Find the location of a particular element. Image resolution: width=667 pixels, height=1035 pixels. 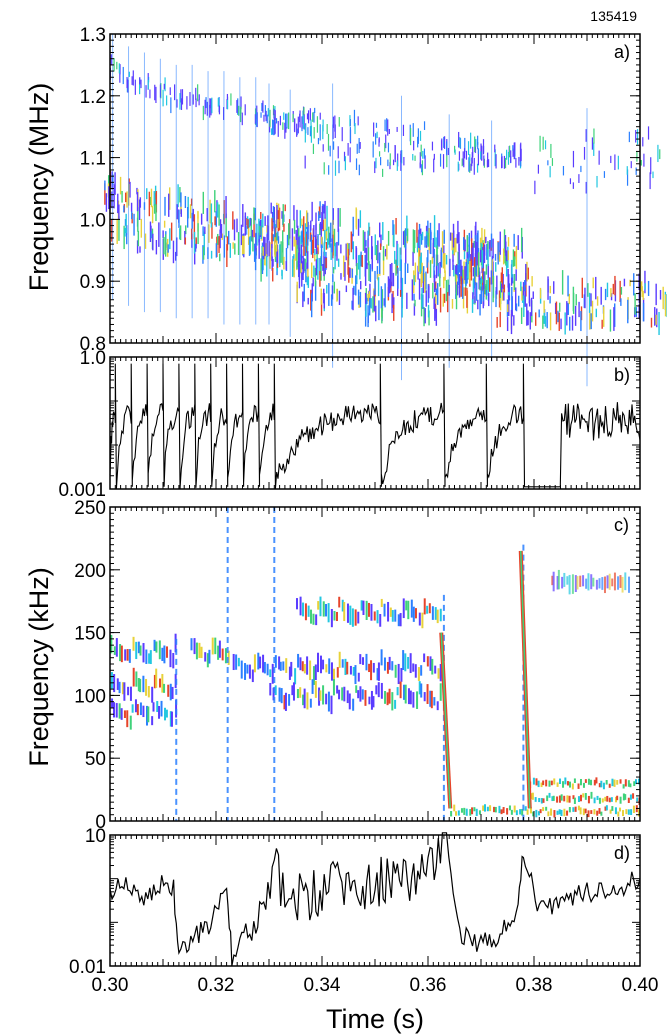

y-tick-label: 1.3 is located at coordinates (93, 35).